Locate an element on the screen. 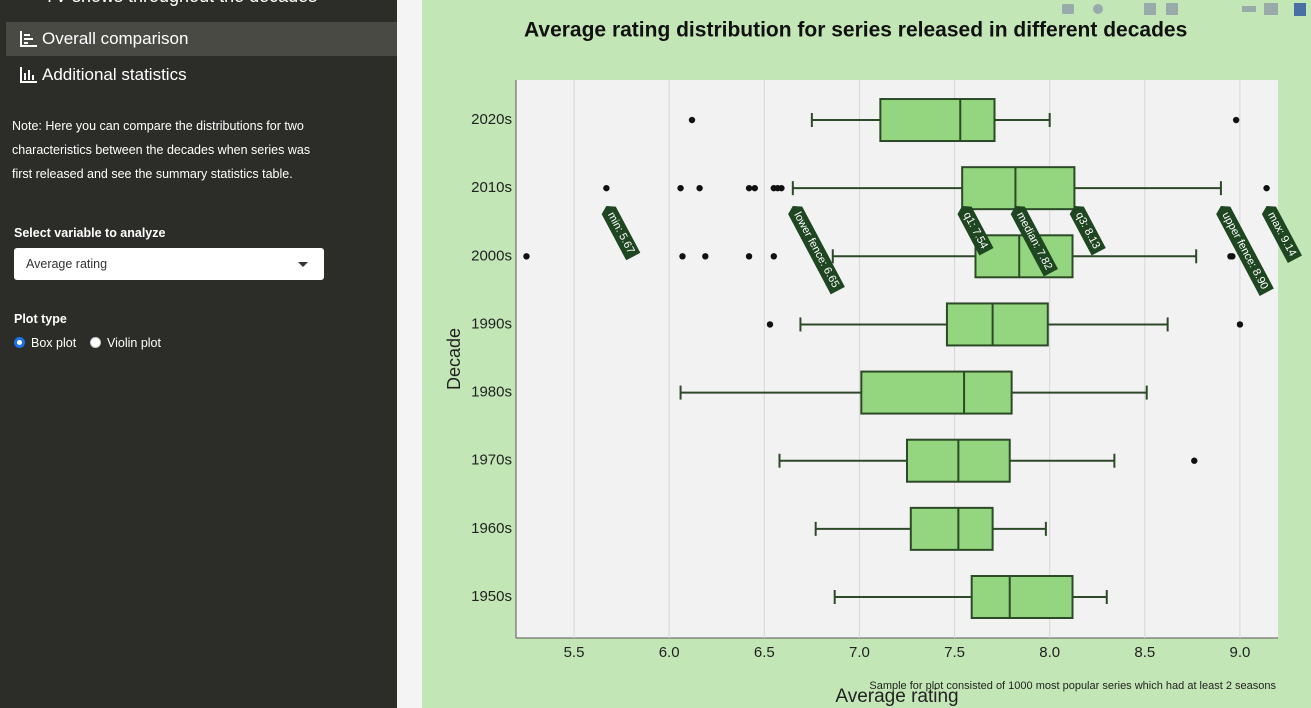 The image size is (1311, 708). x-tick-label: 6.5 is located at coordinates (764, 652).